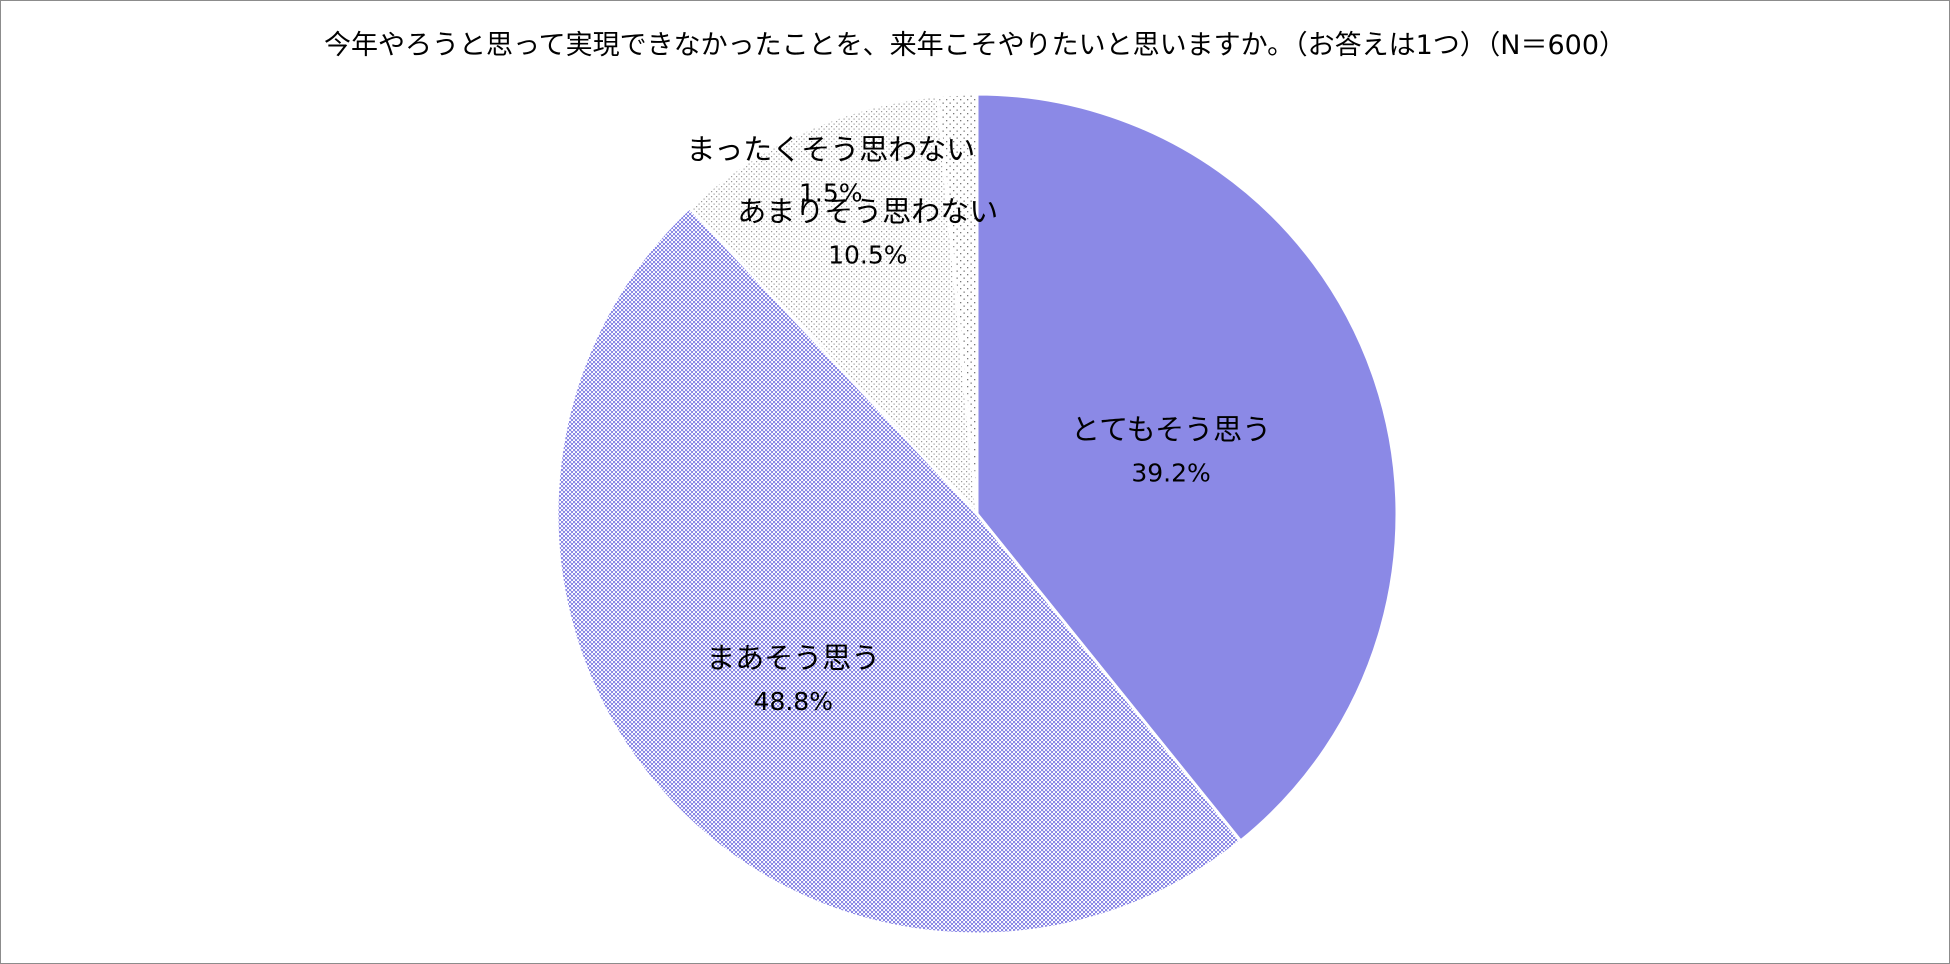  What do you see at coordinates (867, 255) in the screenshot?
I see `slice-value-label: 10.5%` at bounding box center [867, 255].